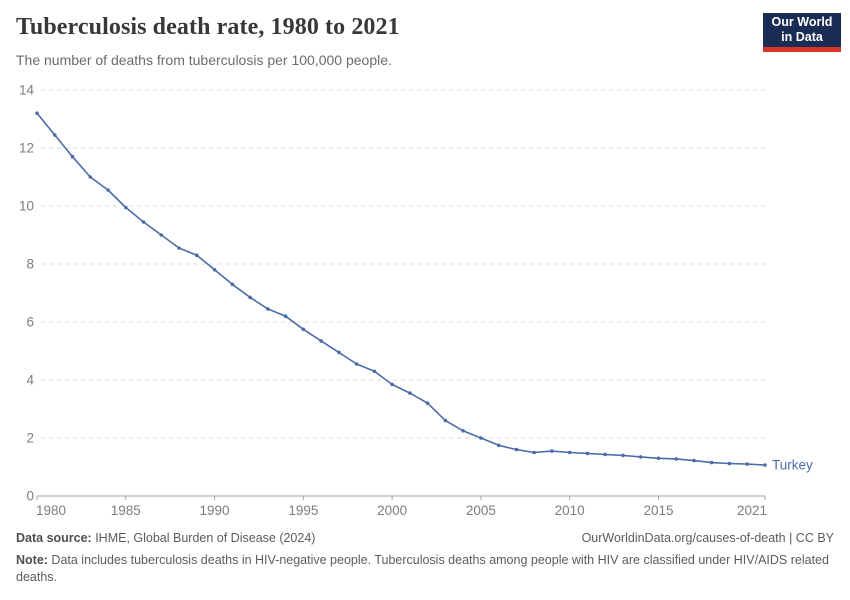 The image size is (850, 600). I want to click on page-title: Tuberculosis death rate, 1980 to 2021, so click(208, 27).